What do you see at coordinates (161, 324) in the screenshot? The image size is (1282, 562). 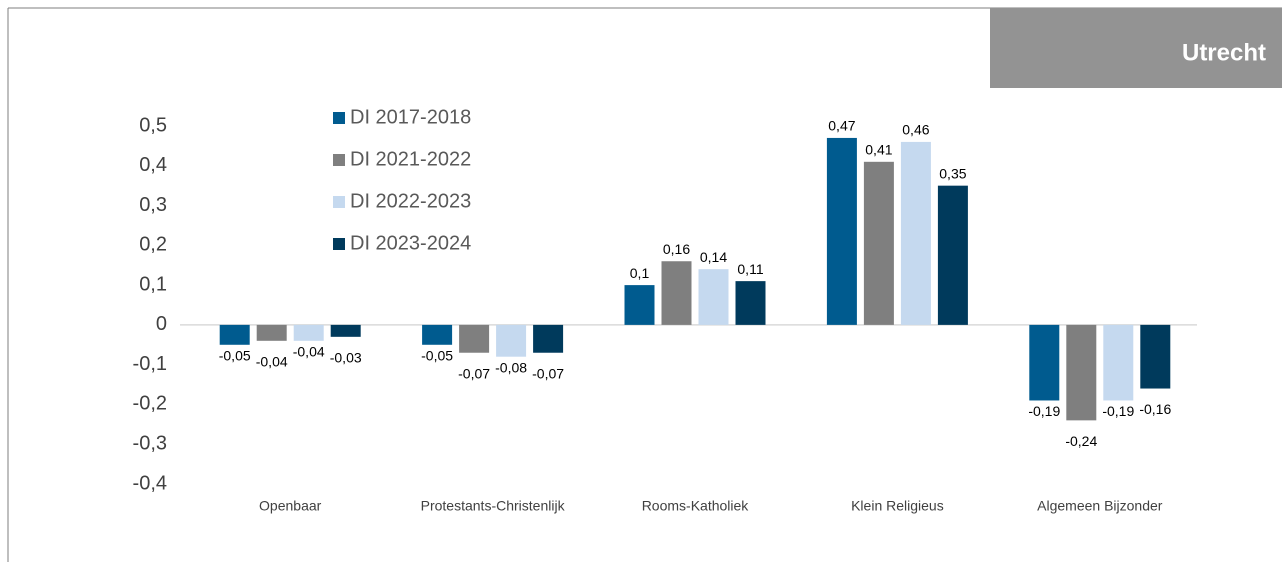 I see `y-tick-label: 0` at bounding box center [161, 324].